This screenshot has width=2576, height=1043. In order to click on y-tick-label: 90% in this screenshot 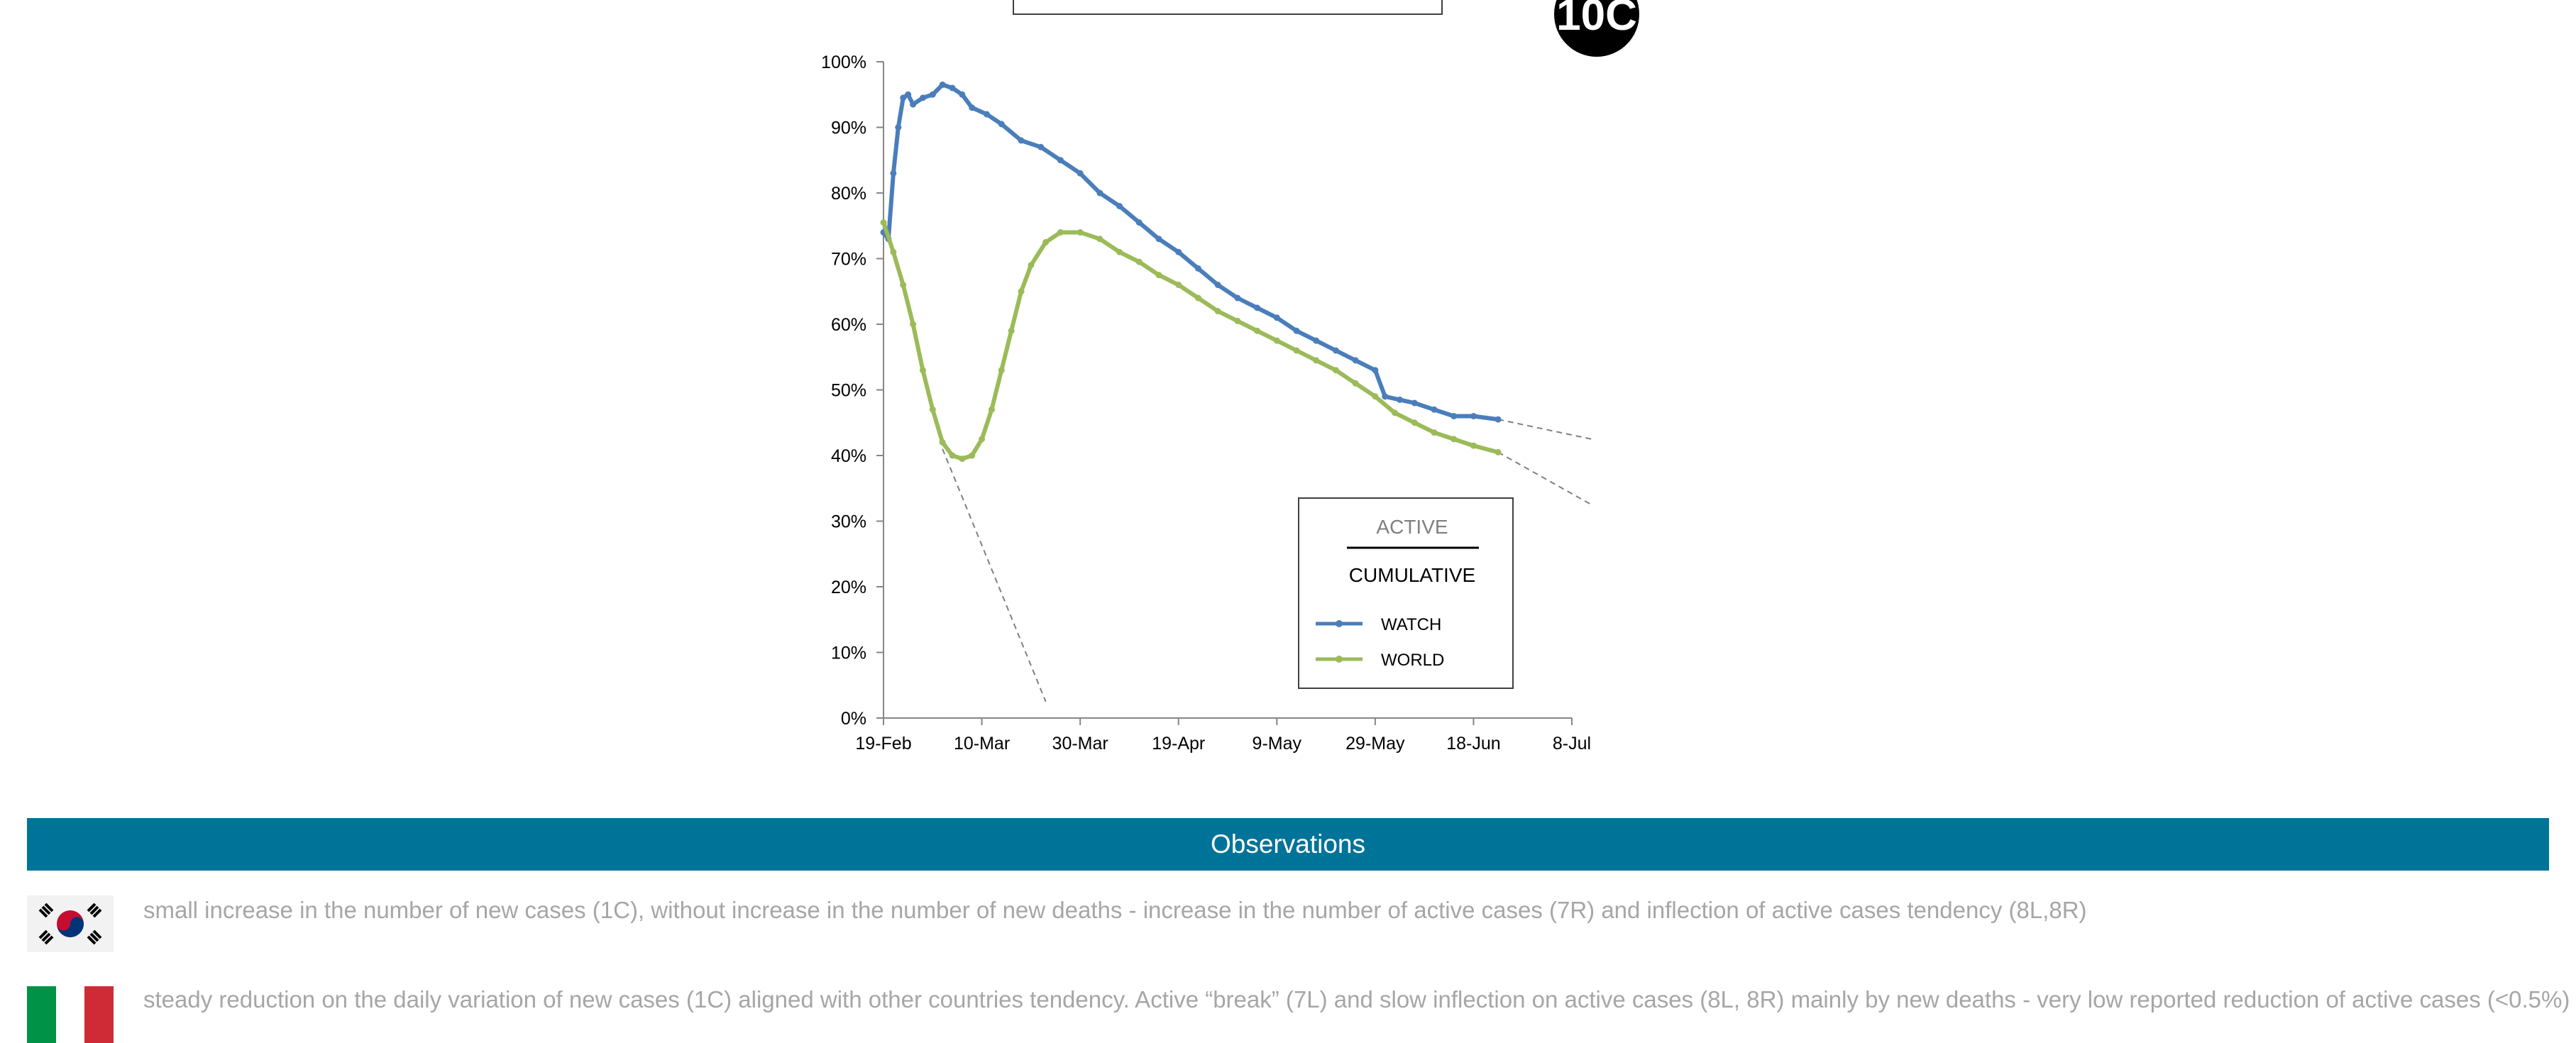, I will do `click(848, 128)`.